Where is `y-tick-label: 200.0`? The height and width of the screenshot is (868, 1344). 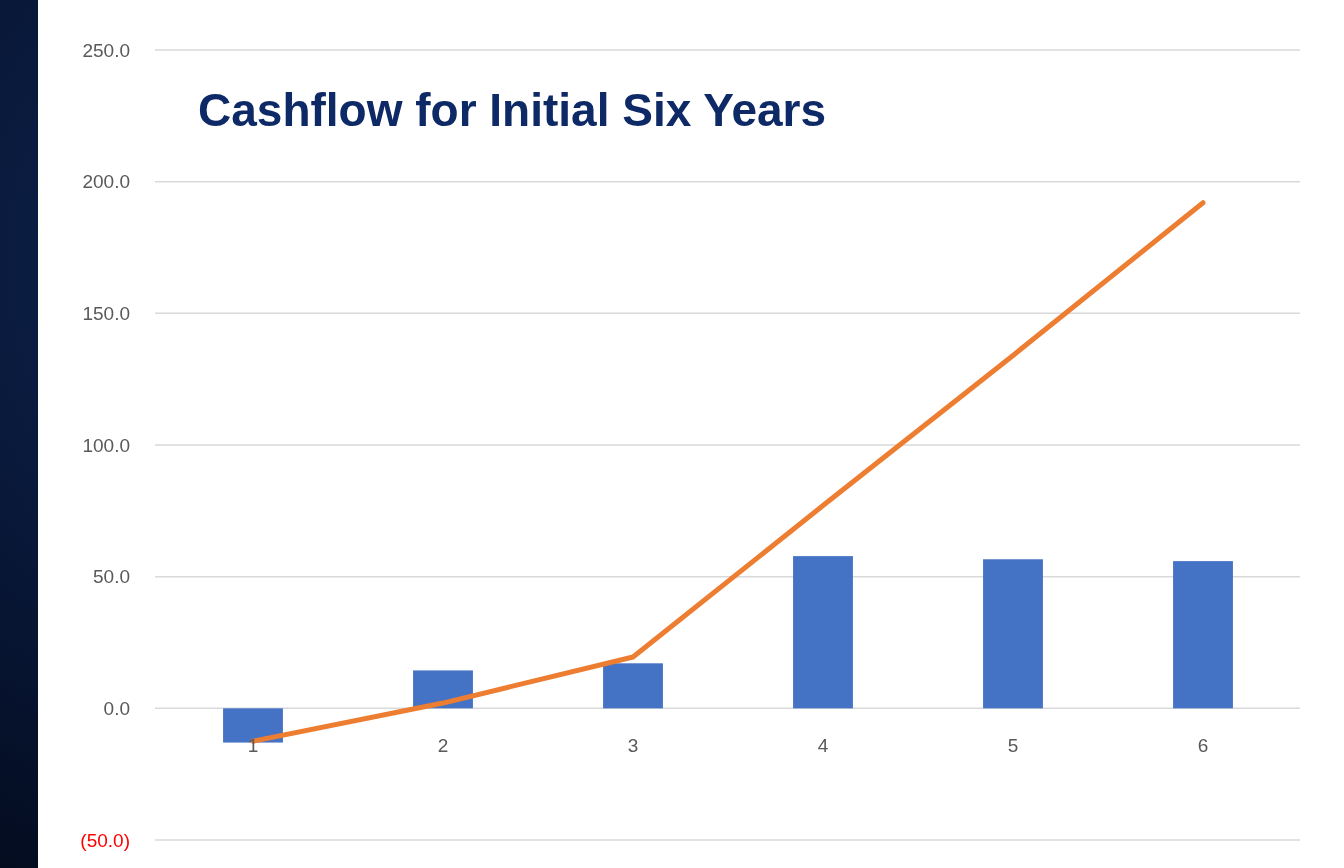 y-tick-label: 200.0 is located at coordinates (106, 182).